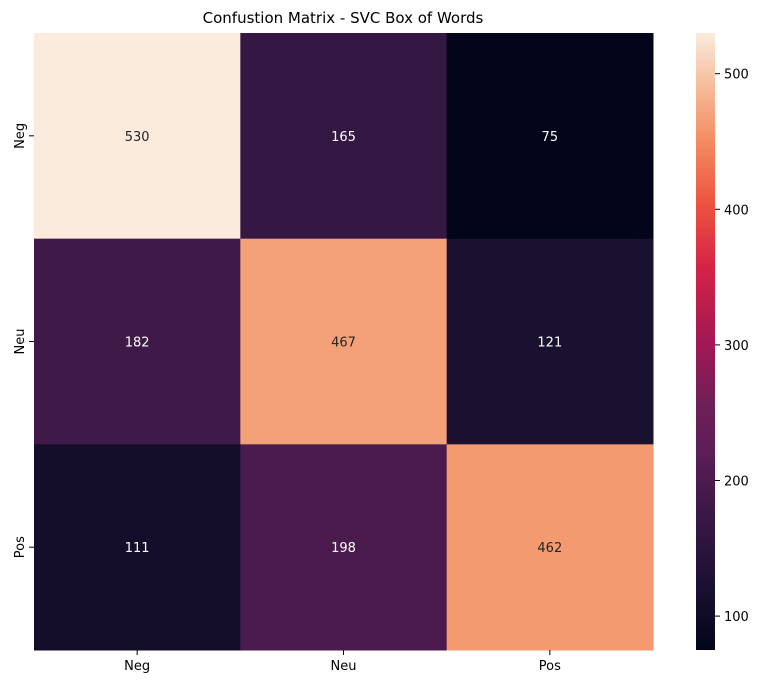 The width and height of the screenshot is (769, 687). Describe the element at coordinates (736, 210) in the screenshot. I see `colorbar-tick-label: 400` at that location.